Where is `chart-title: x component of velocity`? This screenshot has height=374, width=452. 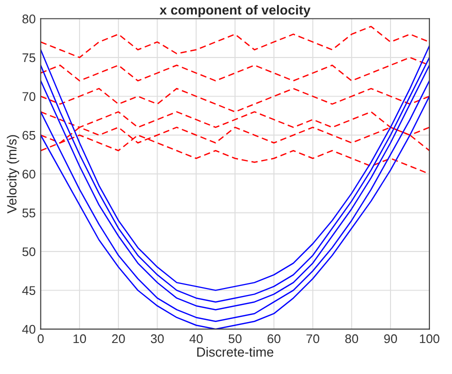 chart-title: x component of velocity is located at coordinates (235, 11).